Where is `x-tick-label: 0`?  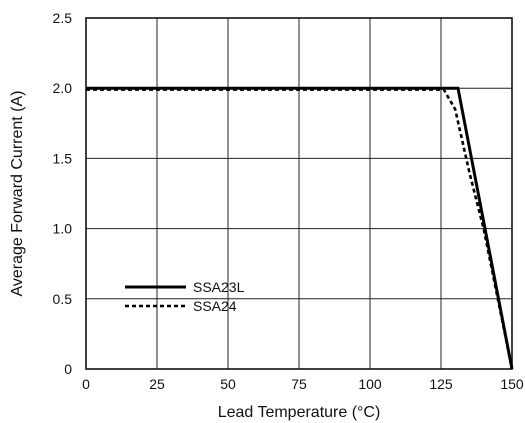 x-tick-label: 0 is located at coordinates (86, 384).